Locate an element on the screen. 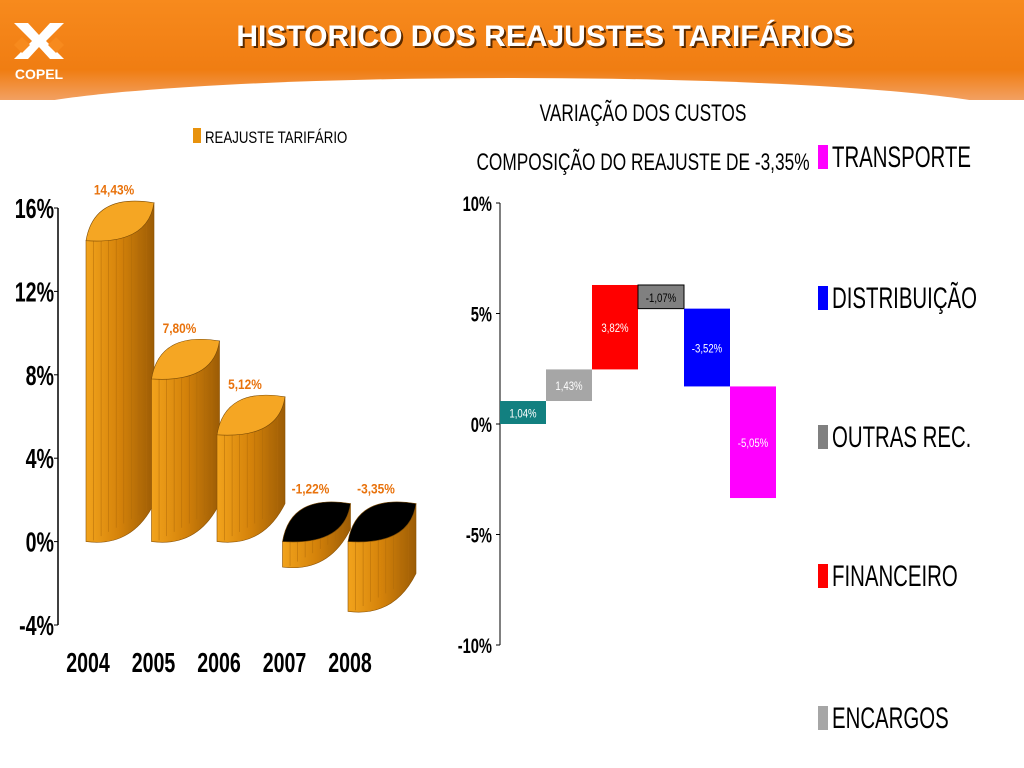 Image resolution: width=1024 pixels, height=768 pixels. waterfall-value-label: 1,04% is located at coordinates (523, 414).